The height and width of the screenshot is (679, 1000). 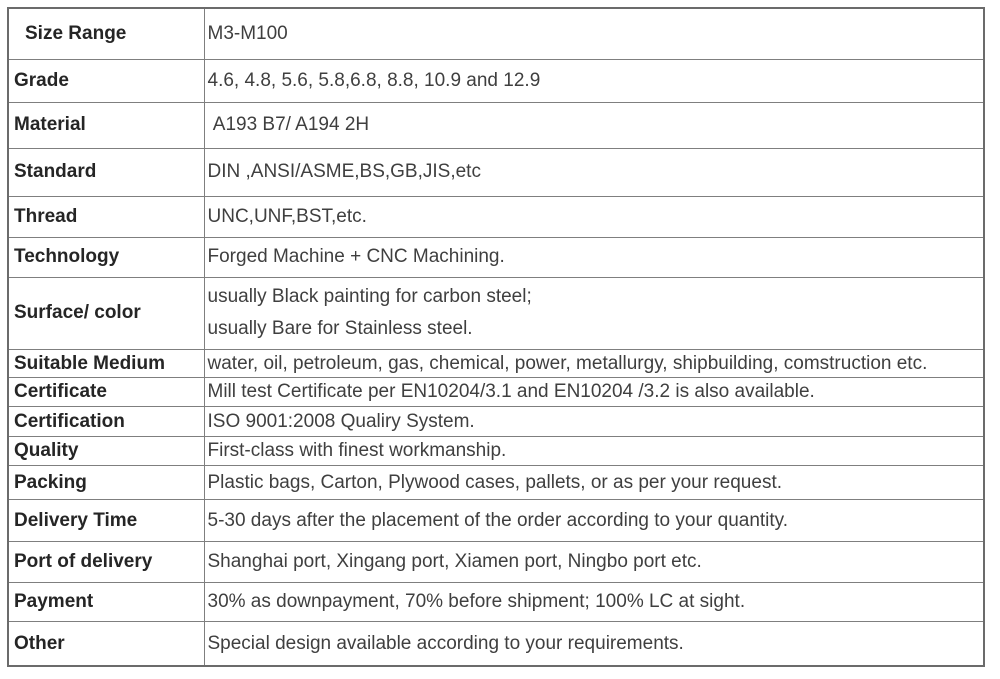 What do you see at coordinates (106, 172) in the screenshot?
I see `row-label: Standard` at bounding box center [106, 172].